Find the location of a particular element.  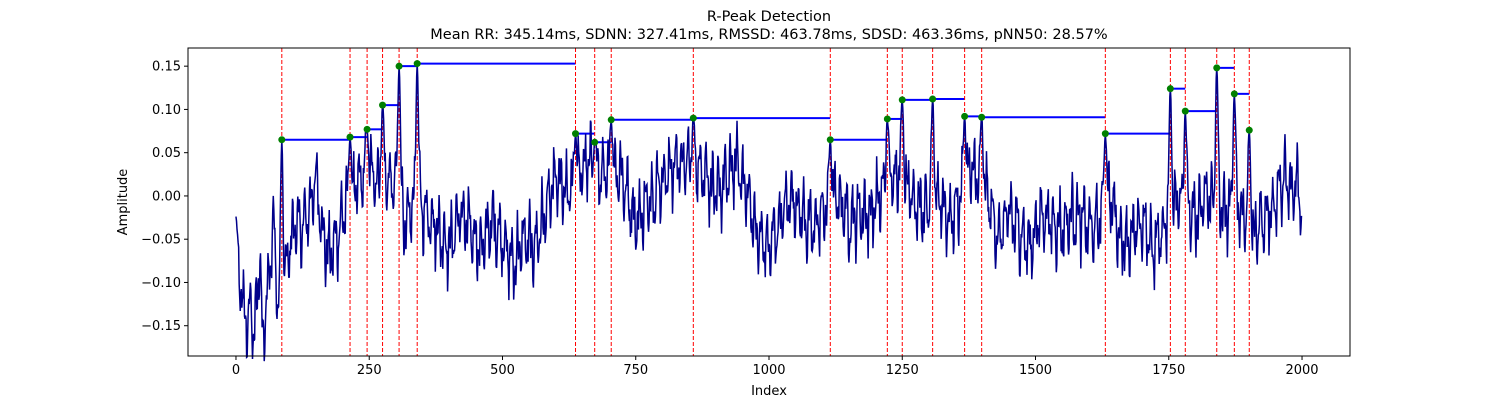

y-axis: −0.15 −0.10 −0.05 0.00 0.05 0.10 0.15 is located at coordinates (164, 197).